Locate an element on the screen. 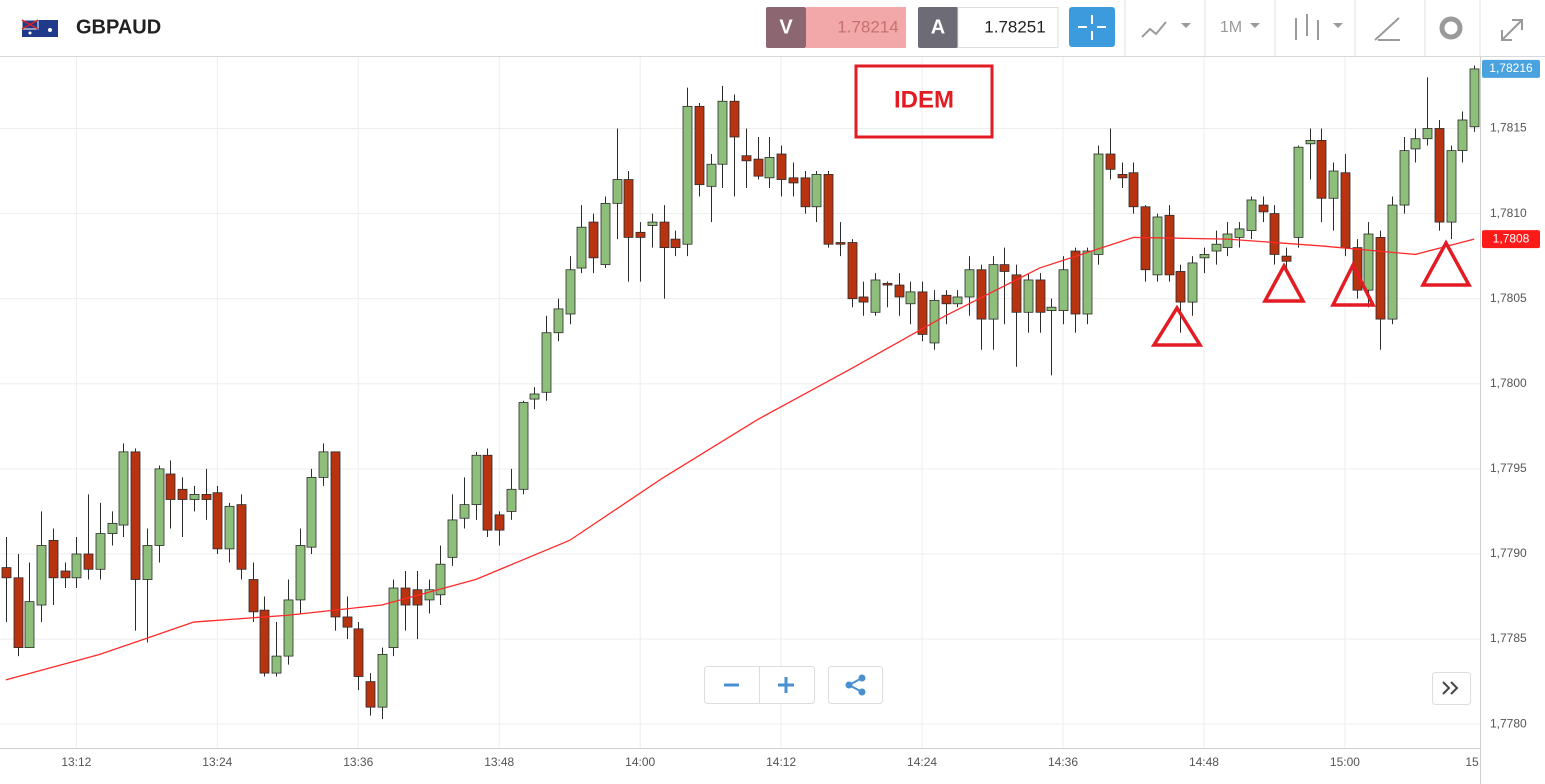  price-tag: 1,78216 is located at coordinates (1511, 68).